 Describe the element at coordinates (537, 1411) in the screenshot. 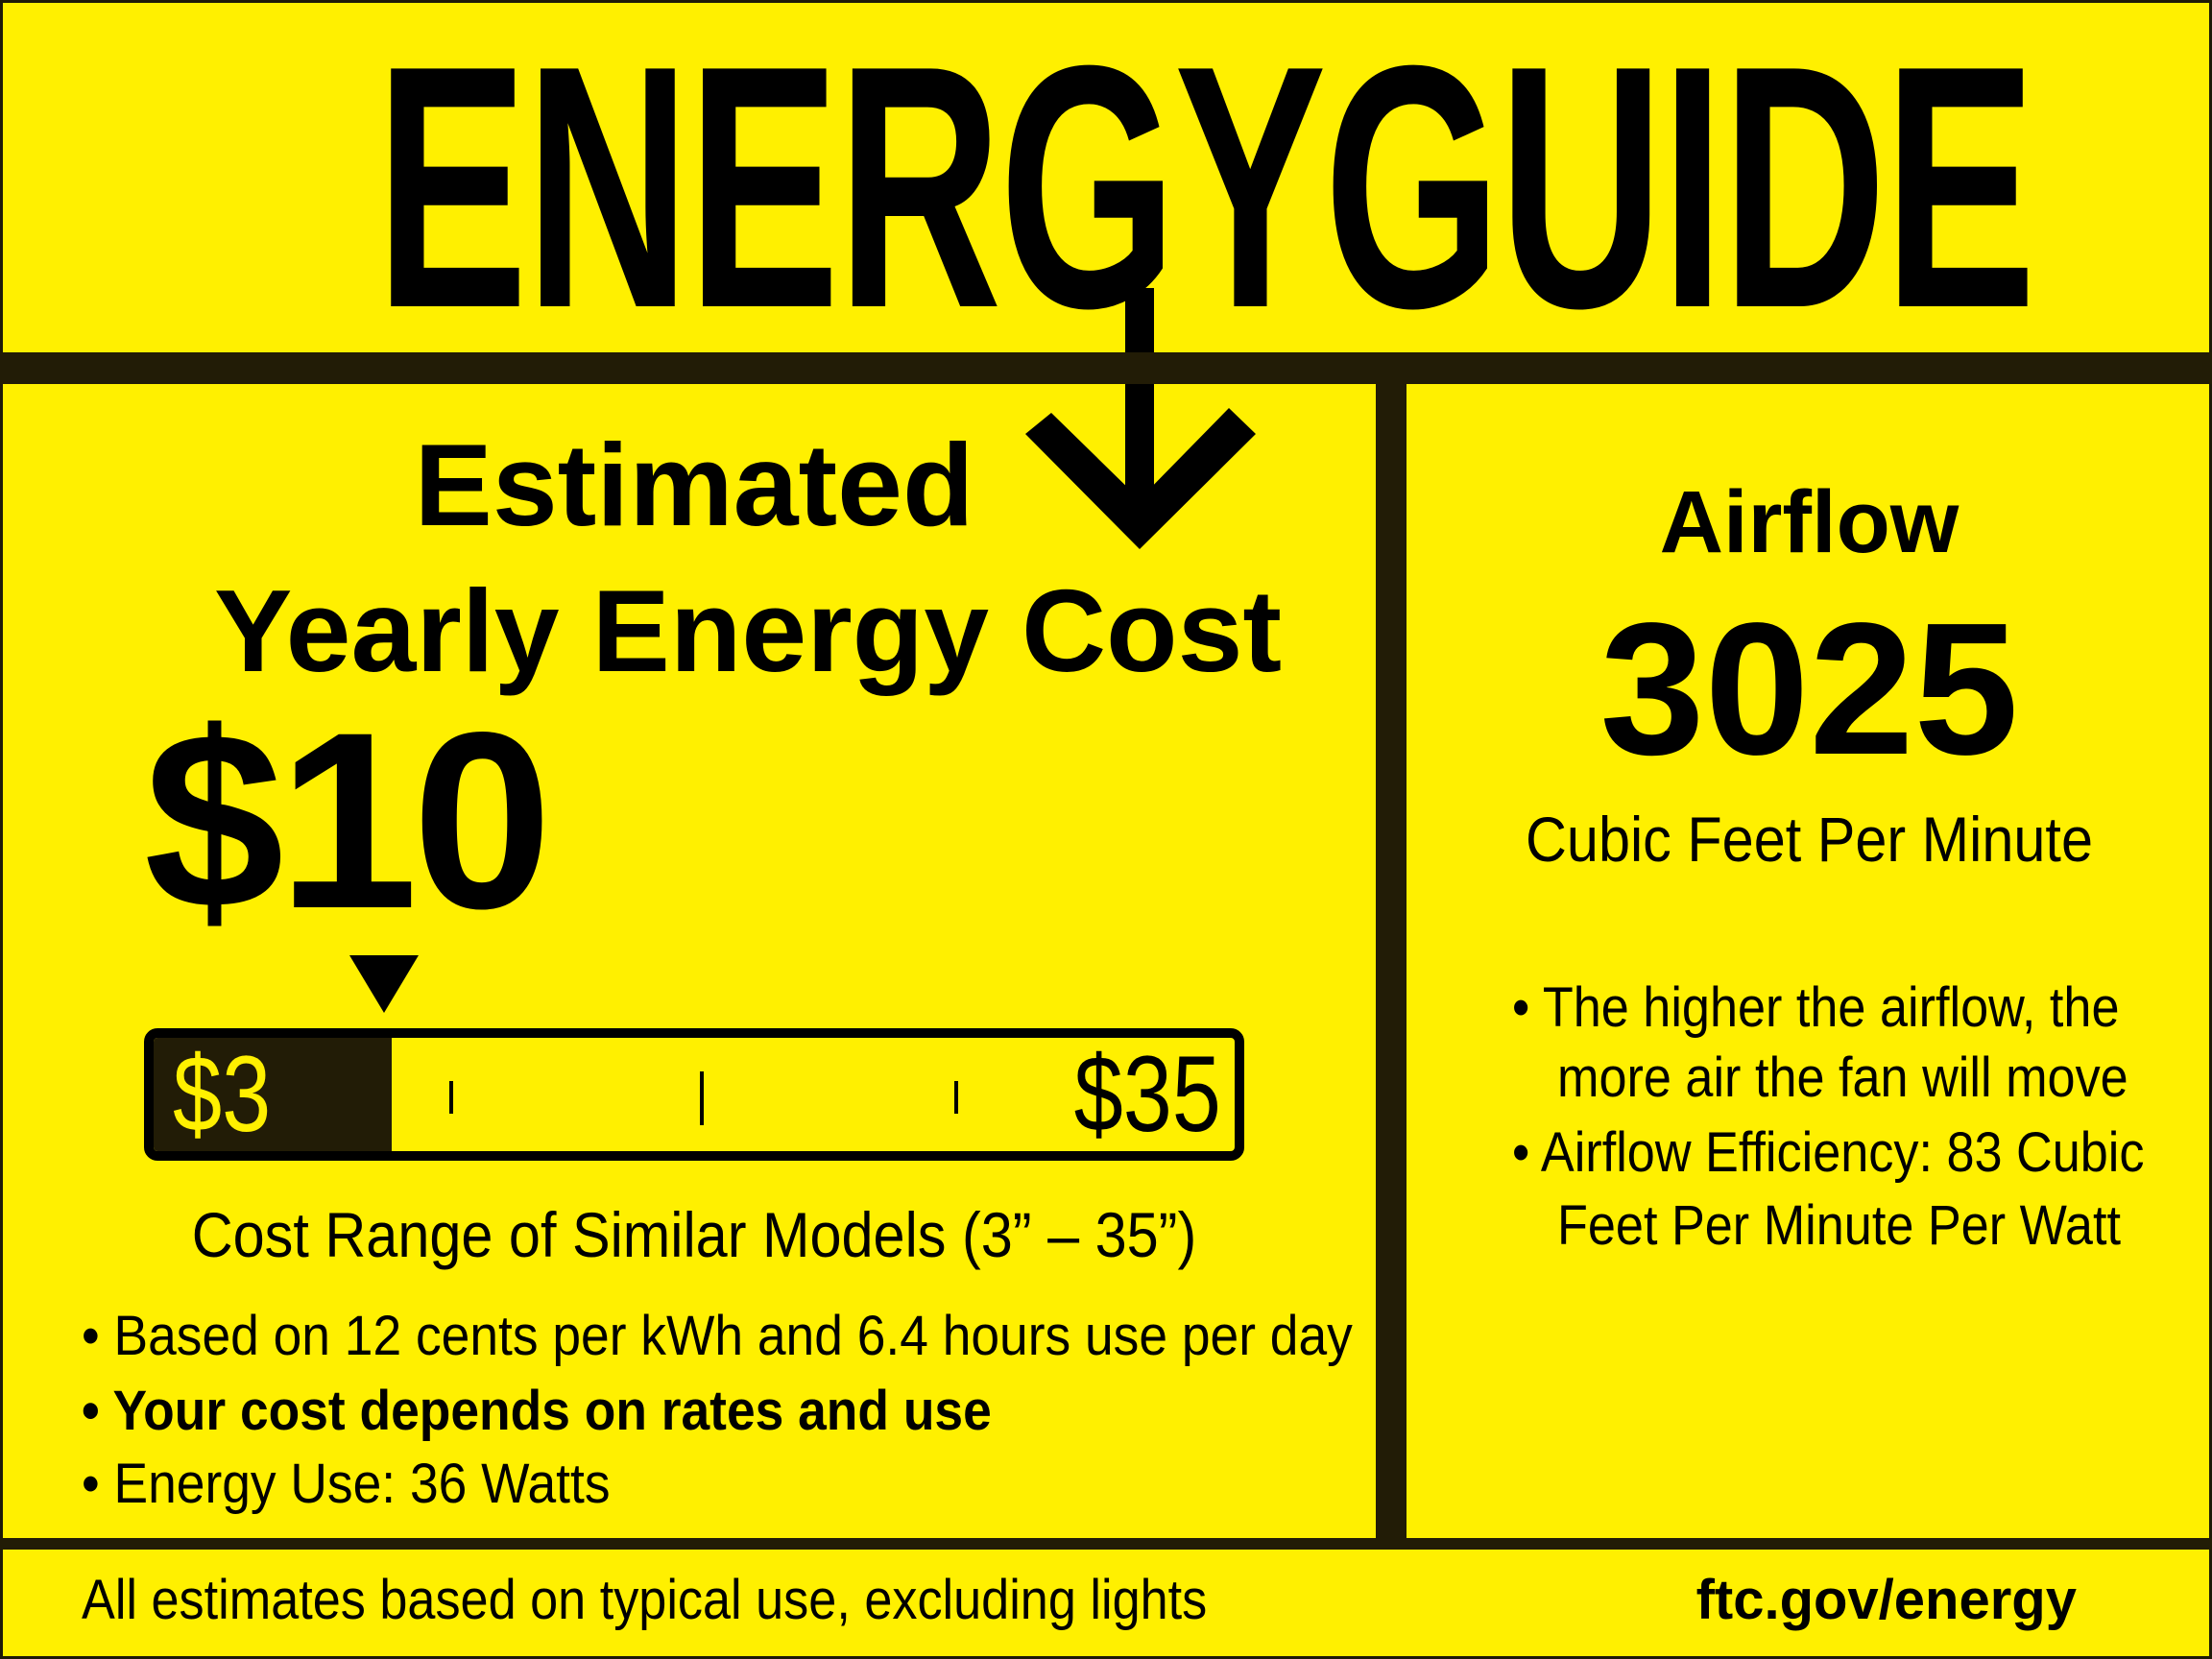

I see `cost-bullet: • Your cost depends on rates and use` at that location.